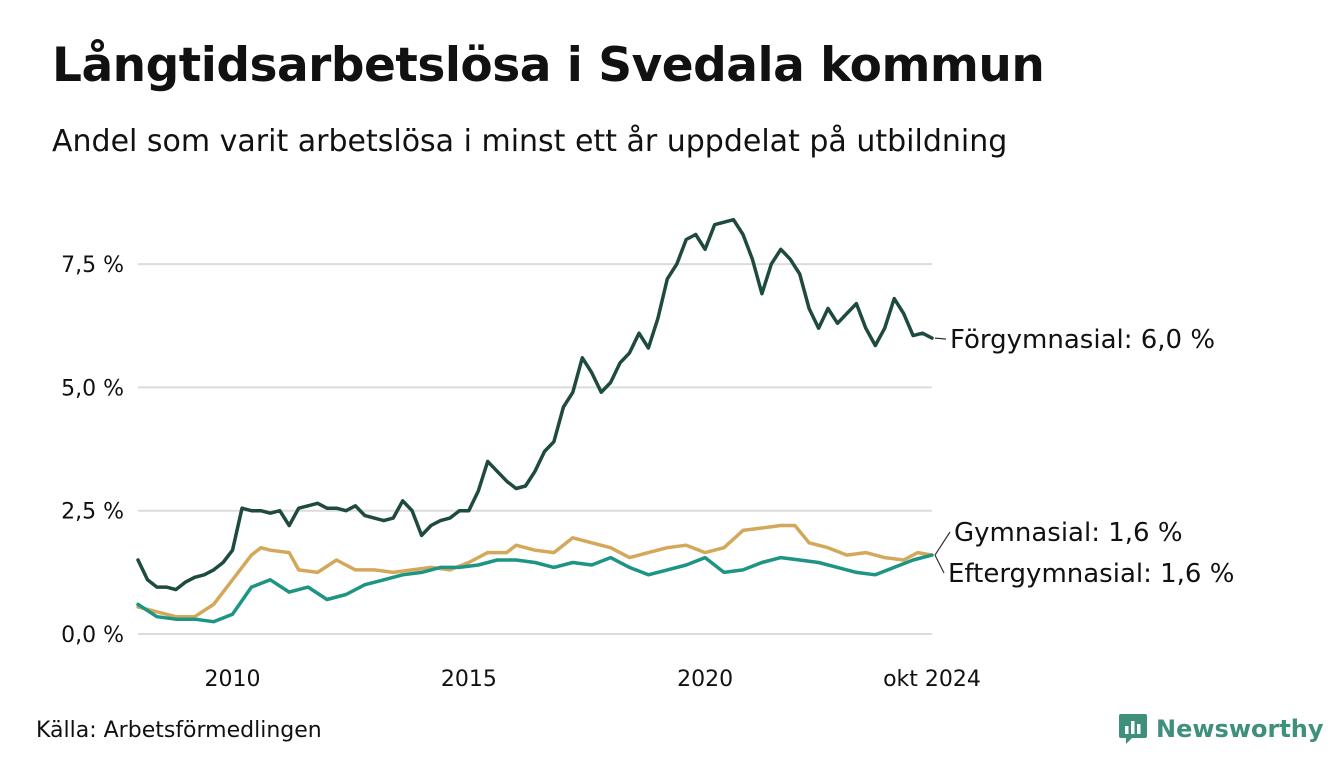 The width and height of the screenshot is (1340, 780). I want to click on series-end-label: Eftergymnasial: 1,6 %, so click(1091, 574).